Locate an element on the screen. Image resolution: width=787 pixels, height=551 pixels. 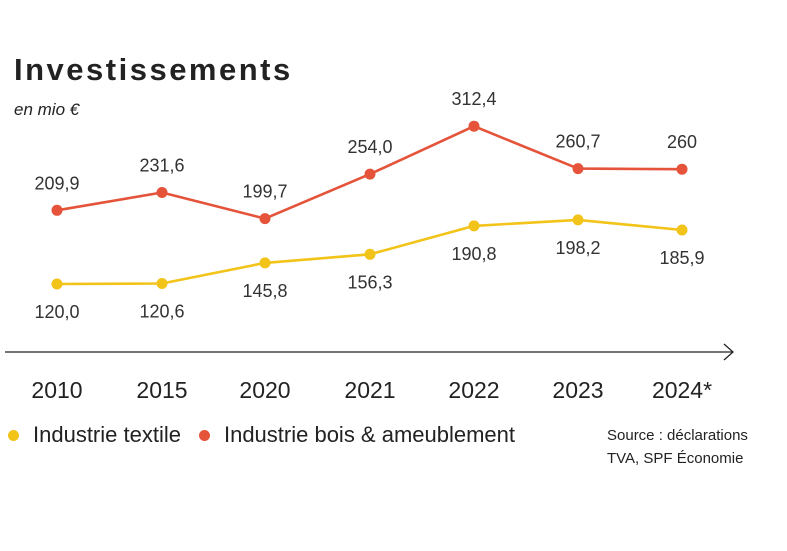
chart-title: Investissements is located at coordinates (153, 69).